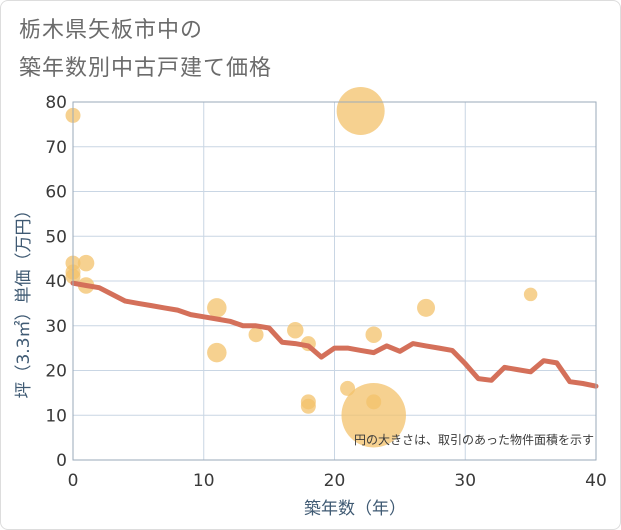 The width and height of the screenshot is (621, 530). What do you see at coordinates (73, 481) in the screenshot?
I see `x-tick-label: 0` at bounding box center [73, 481].